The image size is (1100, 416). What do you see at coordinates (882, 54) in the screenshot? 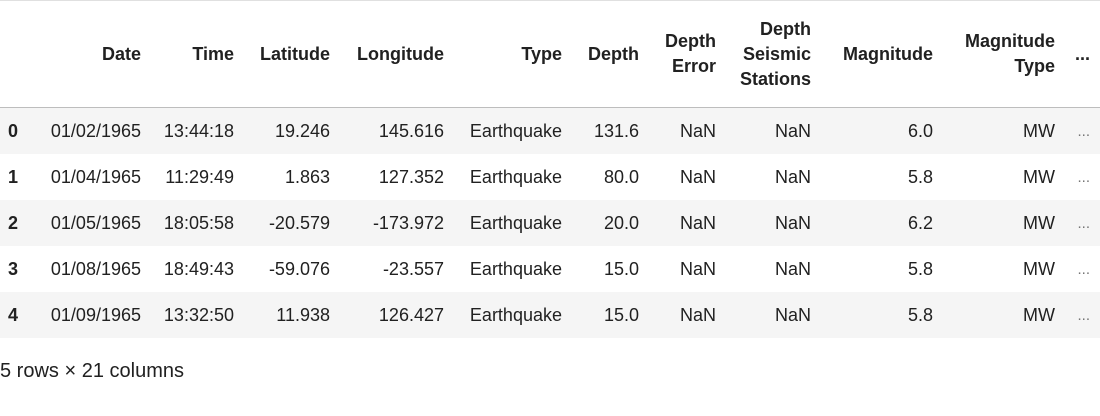
I see `column-header: Magnitude` at bounding box center [882, 54].